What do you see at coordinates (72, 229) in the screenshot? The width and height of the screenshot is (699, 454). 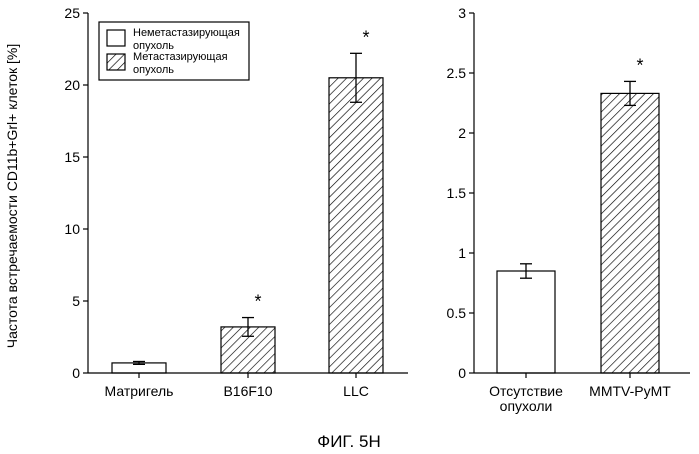 I see `y-tick-label: 10` at bounding box center [72, 229].